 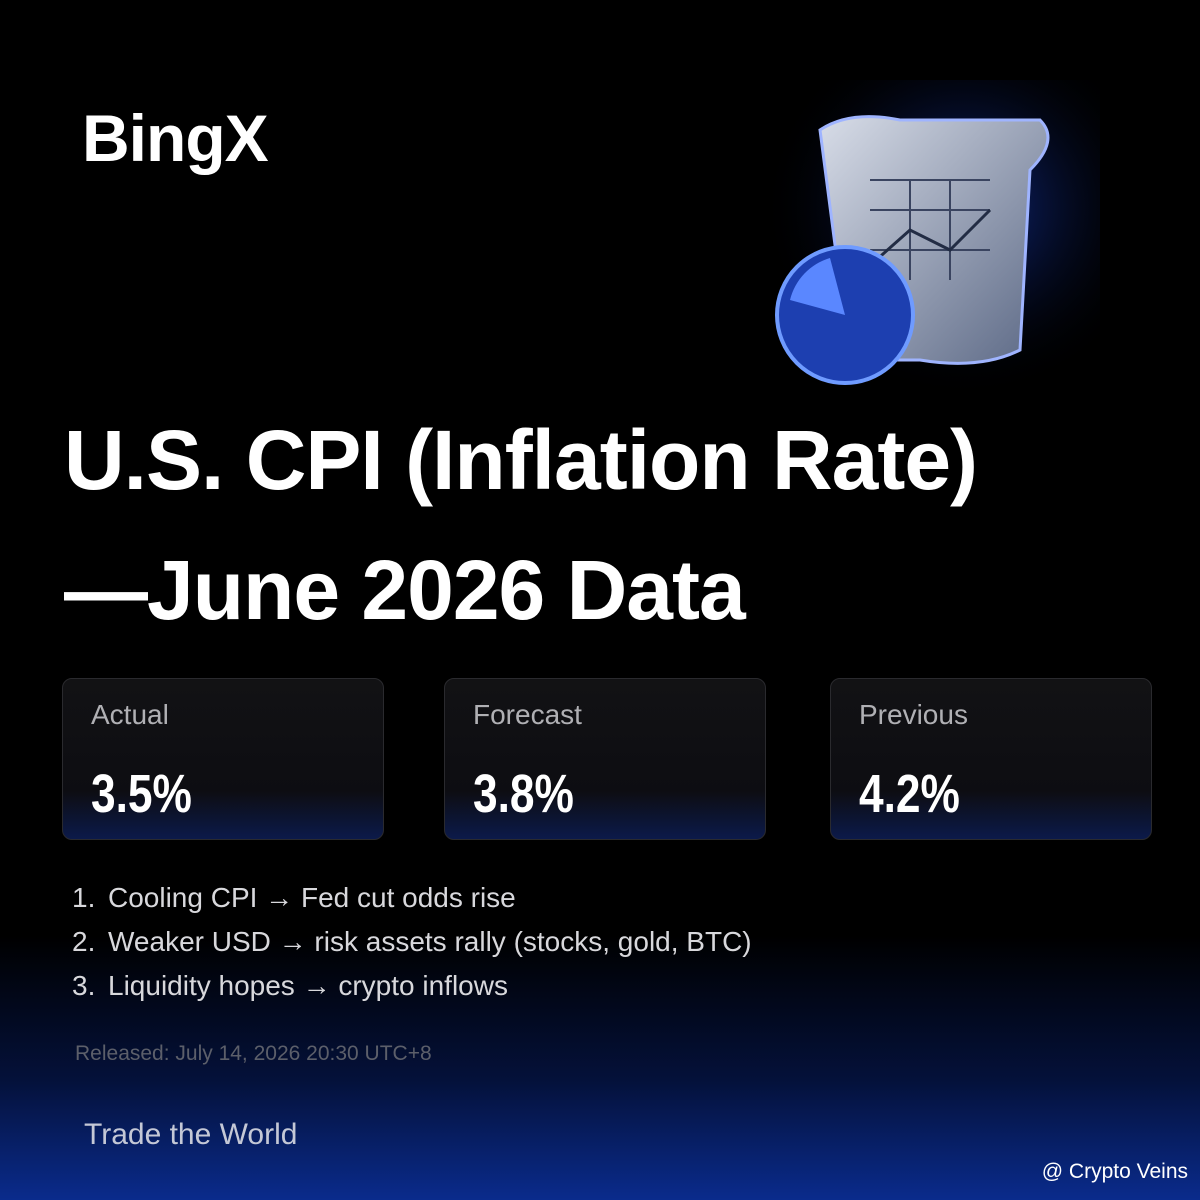 I want to click on point-number: 2., so click(x=84, y=941).